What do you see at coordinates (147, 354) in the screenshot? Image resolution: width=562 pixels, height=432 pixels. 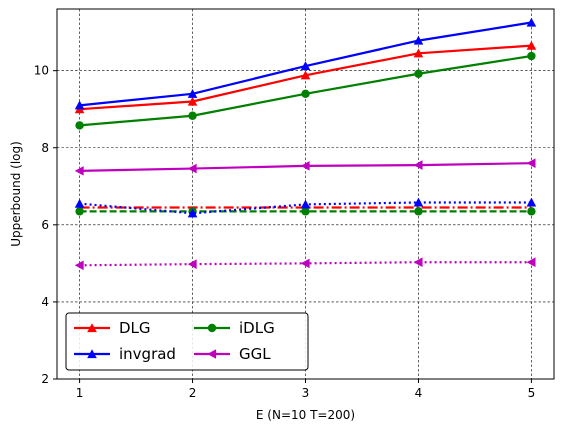 I see `legend-label: invgrad` at bounding box center [147, 354].